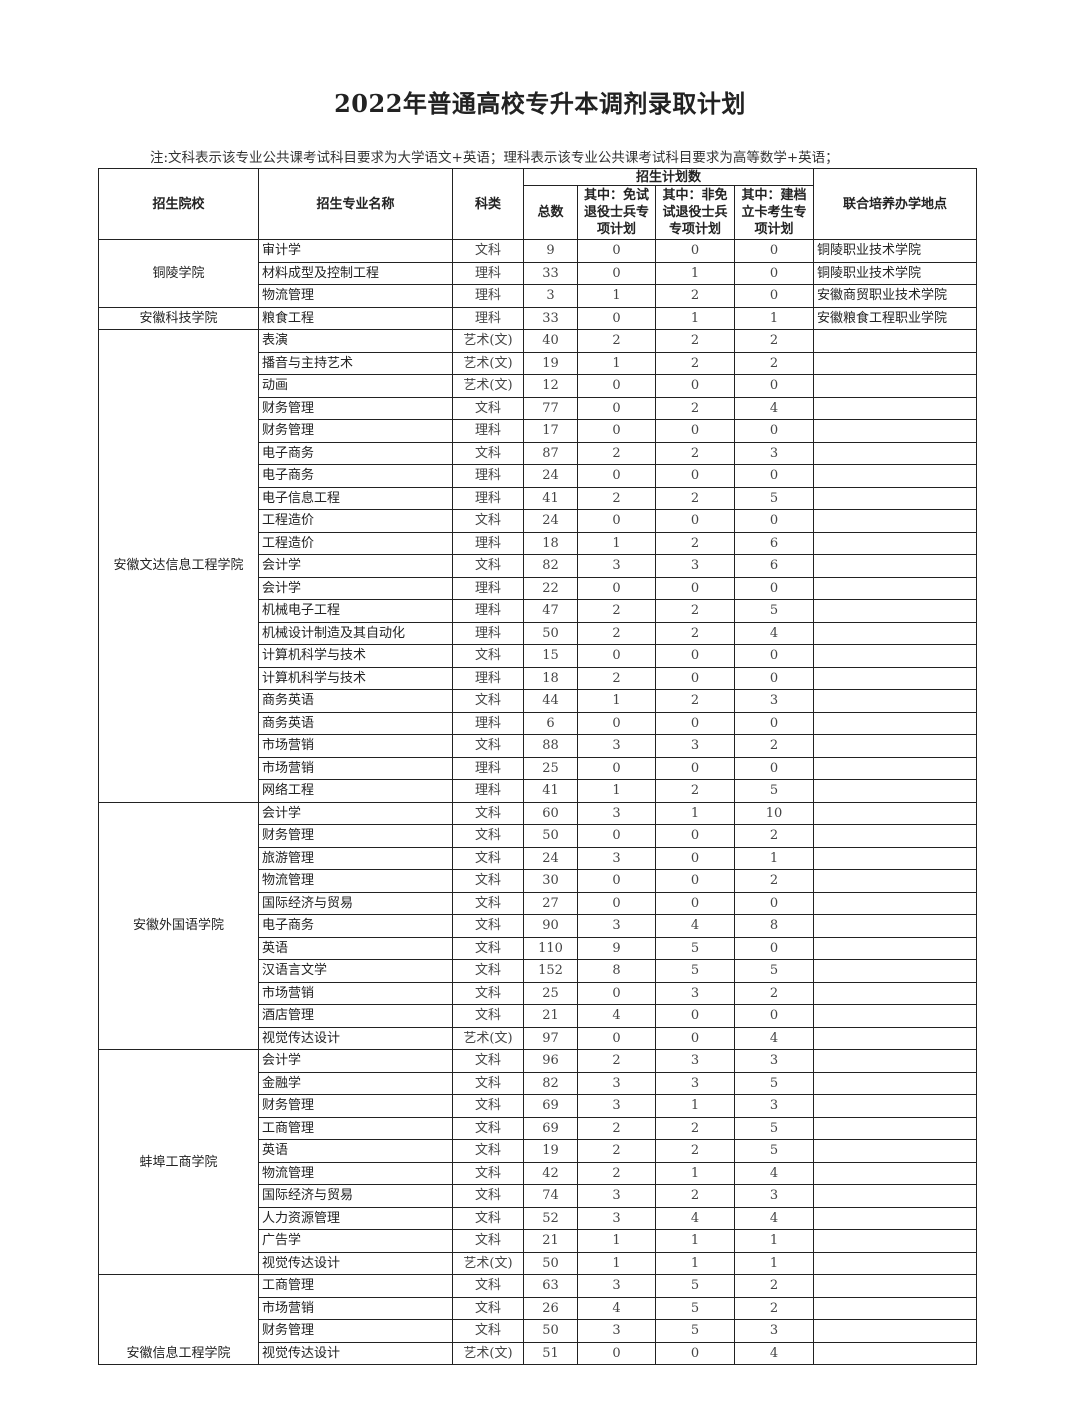 The width and height of the screenshot is (1080, 1428). I want to click on poverty-cell: 6, so click(774, 543).